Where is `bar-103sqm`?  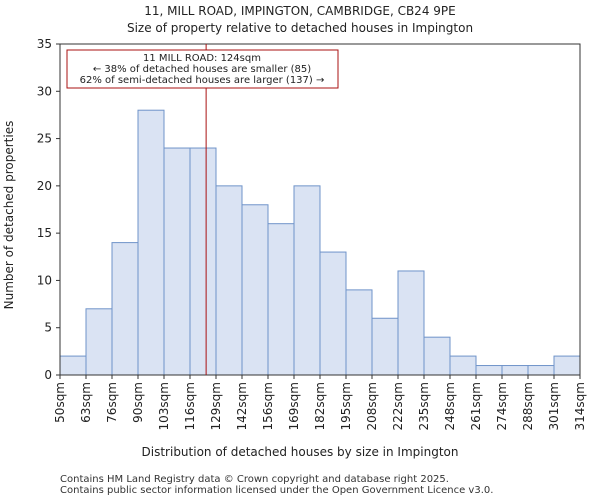
bar-103sqm is located at coordinates (177, 261).